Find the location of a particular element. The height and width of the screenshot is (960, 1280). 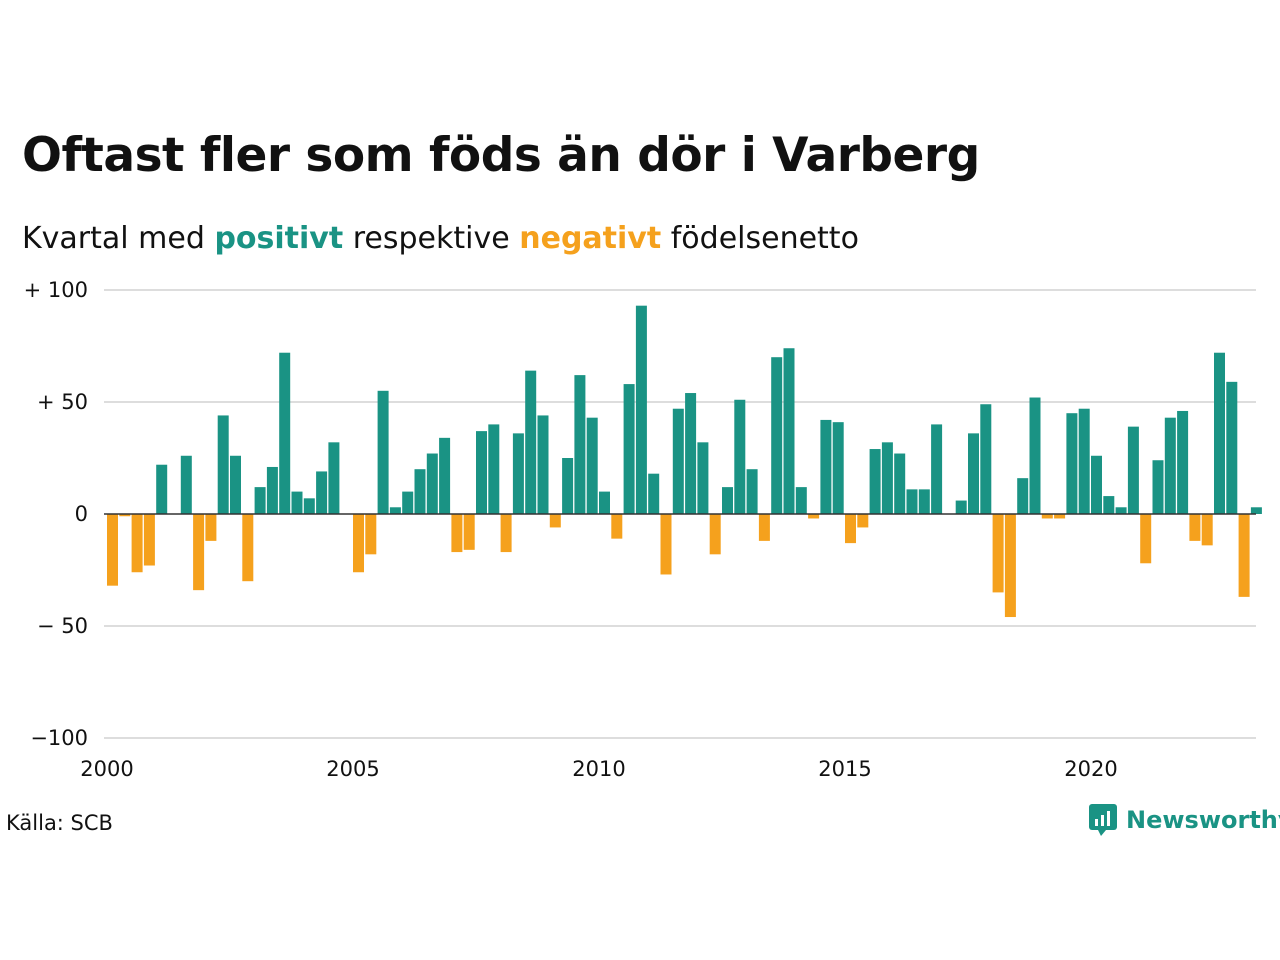

y-tick-label: − 50 is located at coordinates (62, 626).